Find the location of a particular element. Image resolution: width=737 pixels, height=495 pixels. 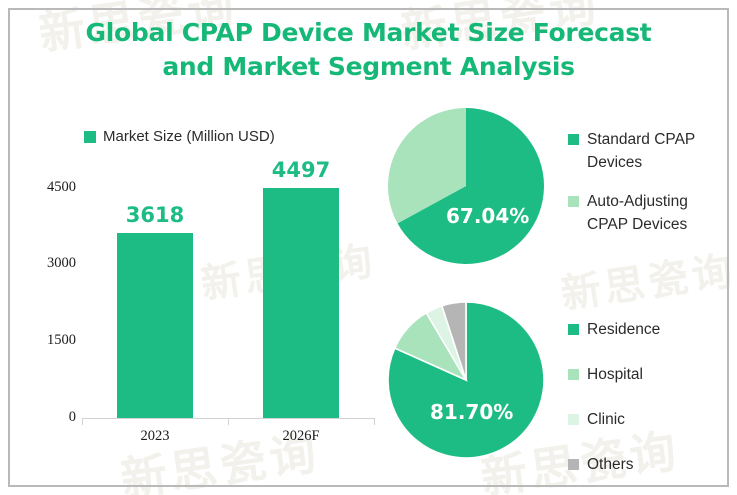

legend-item: Residence is located at coordinates (643, 329).